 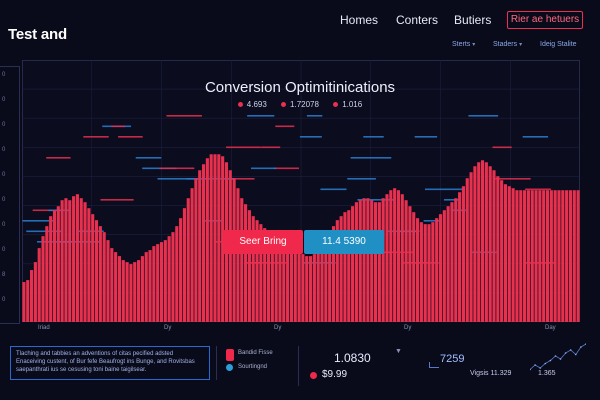 What do you see at coordinates (347, 104) in the screenshot?
I see `legend-item: 1.016` at bounding box center [347, 104].